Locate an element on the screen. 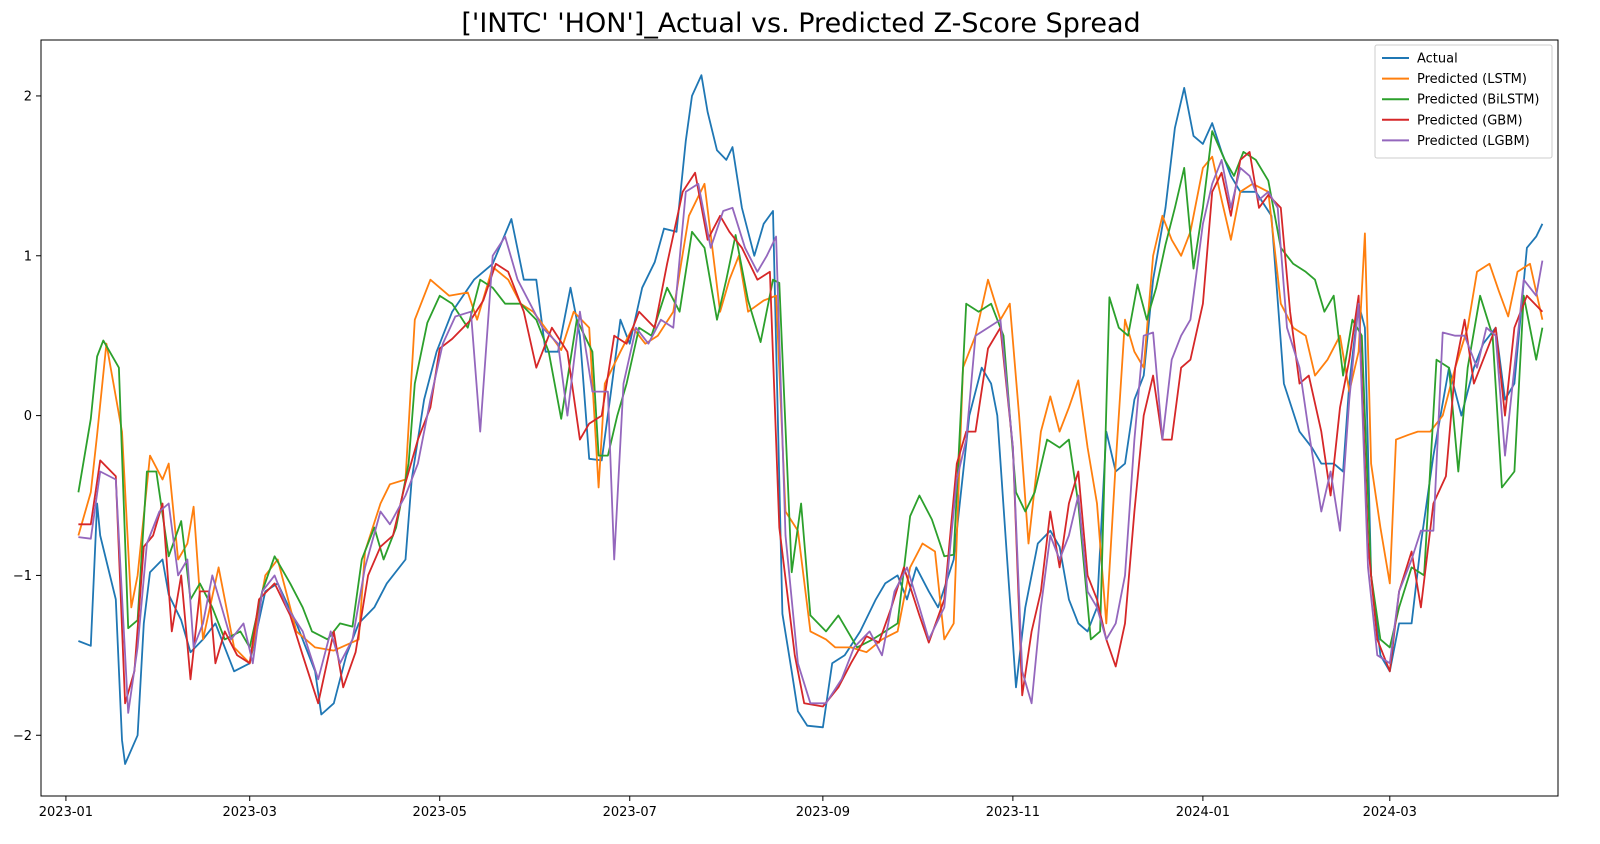 The image size is (1600, 844). y-tick-label: 2 is located at coordinates (28, 96).